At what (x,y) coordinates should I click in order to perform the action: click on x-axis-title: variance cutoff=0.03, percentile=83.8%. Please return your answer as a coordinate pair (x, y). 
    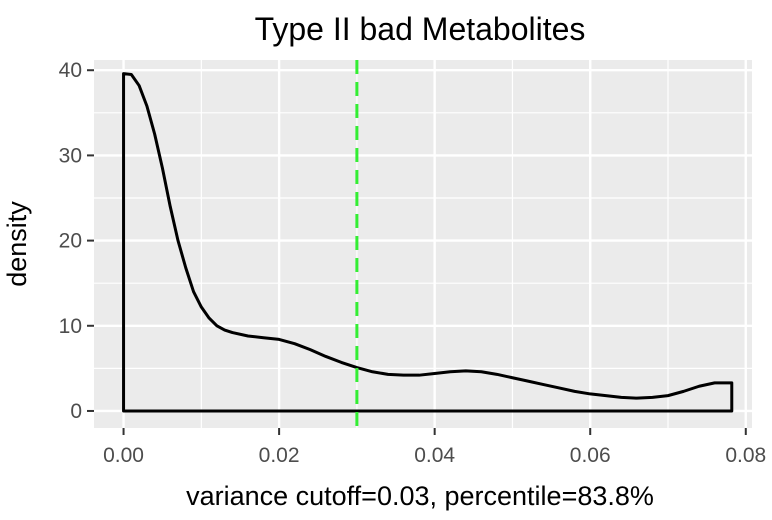
    Looking at the image, I should click on (420, 496).